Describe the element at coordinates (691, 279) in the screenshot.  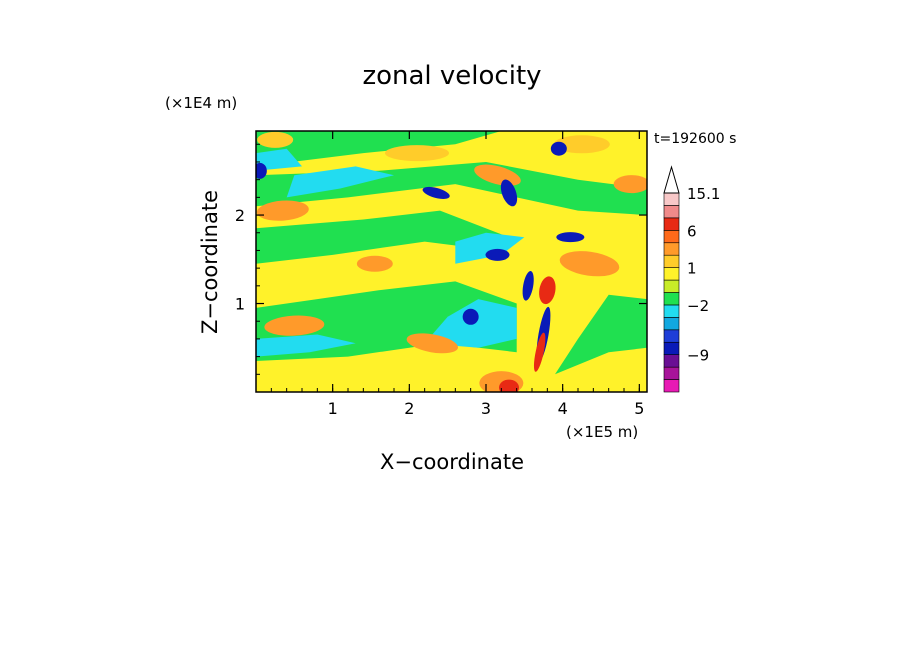
I see `colorbar: 15.1 6 1 −2 −9` at that location.